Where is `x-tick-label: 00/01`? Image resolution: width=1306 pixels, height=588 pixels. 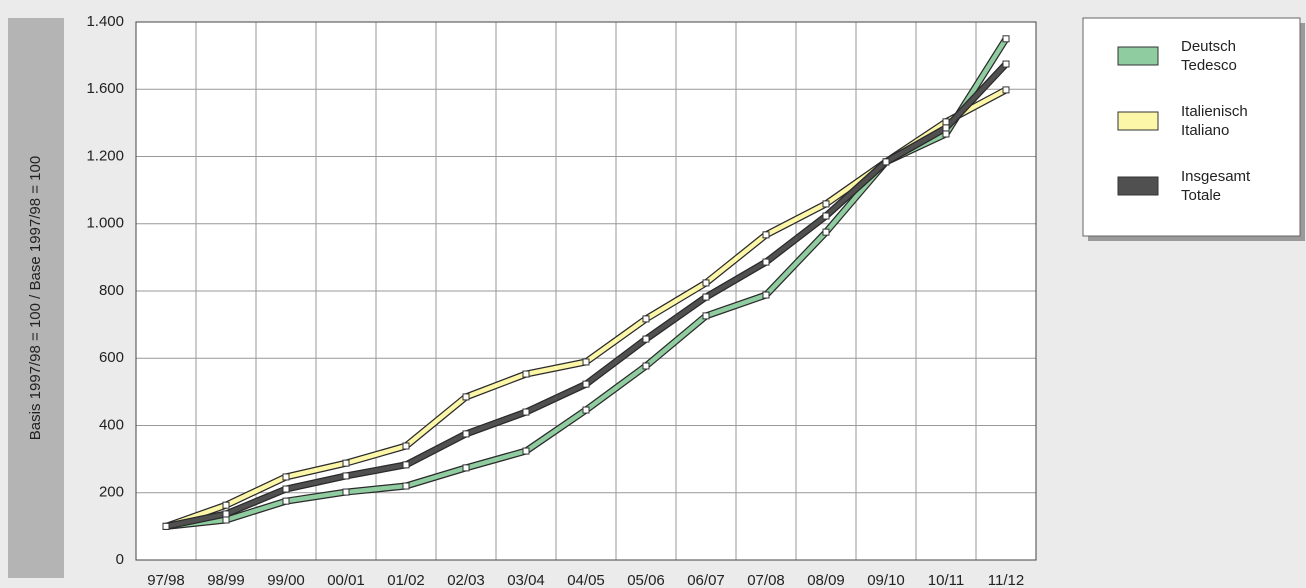
x-tick-label: 00/01 is located at coordinates (346, 580).